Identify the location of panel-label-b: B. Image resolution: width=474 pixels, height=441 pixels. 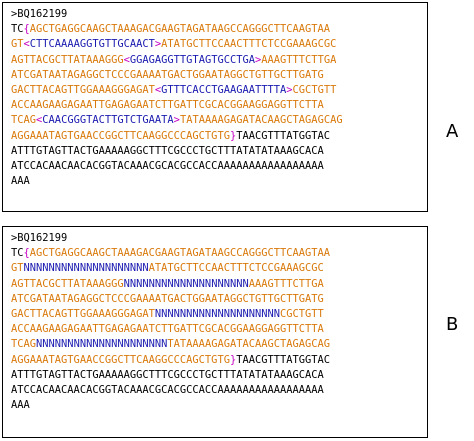
(452, 324).